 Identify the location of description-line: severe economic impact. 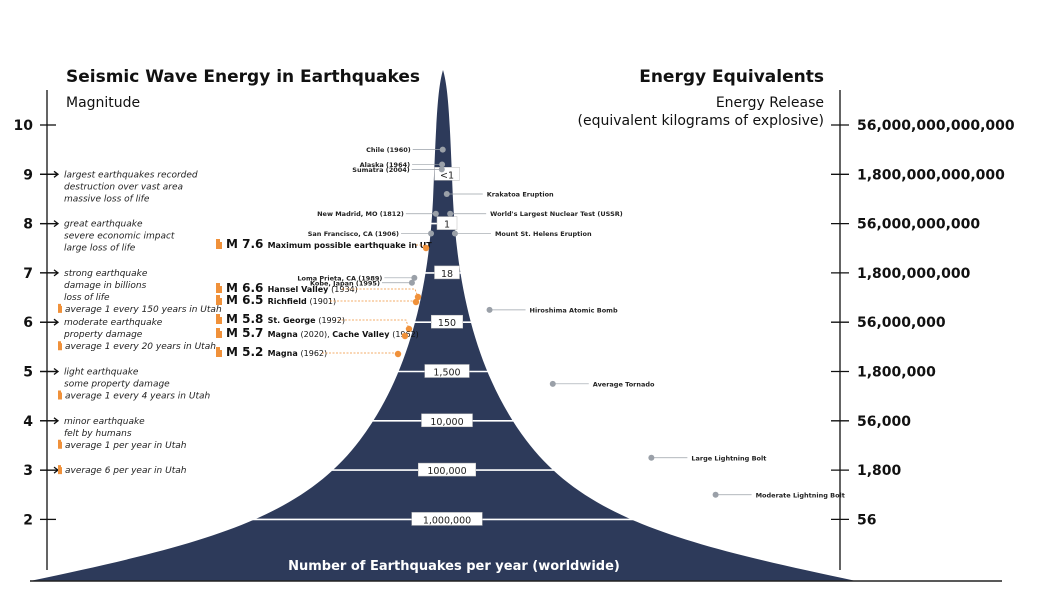
(119, 237).